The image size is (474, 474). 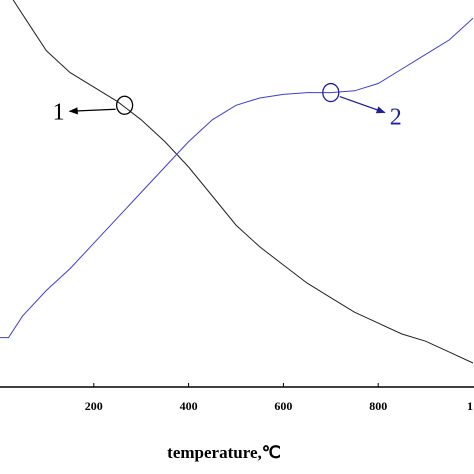 What do you see at coordinates (236, 385) in the screenshot?
I see `x-ticks` at bounding box center [236, 385].